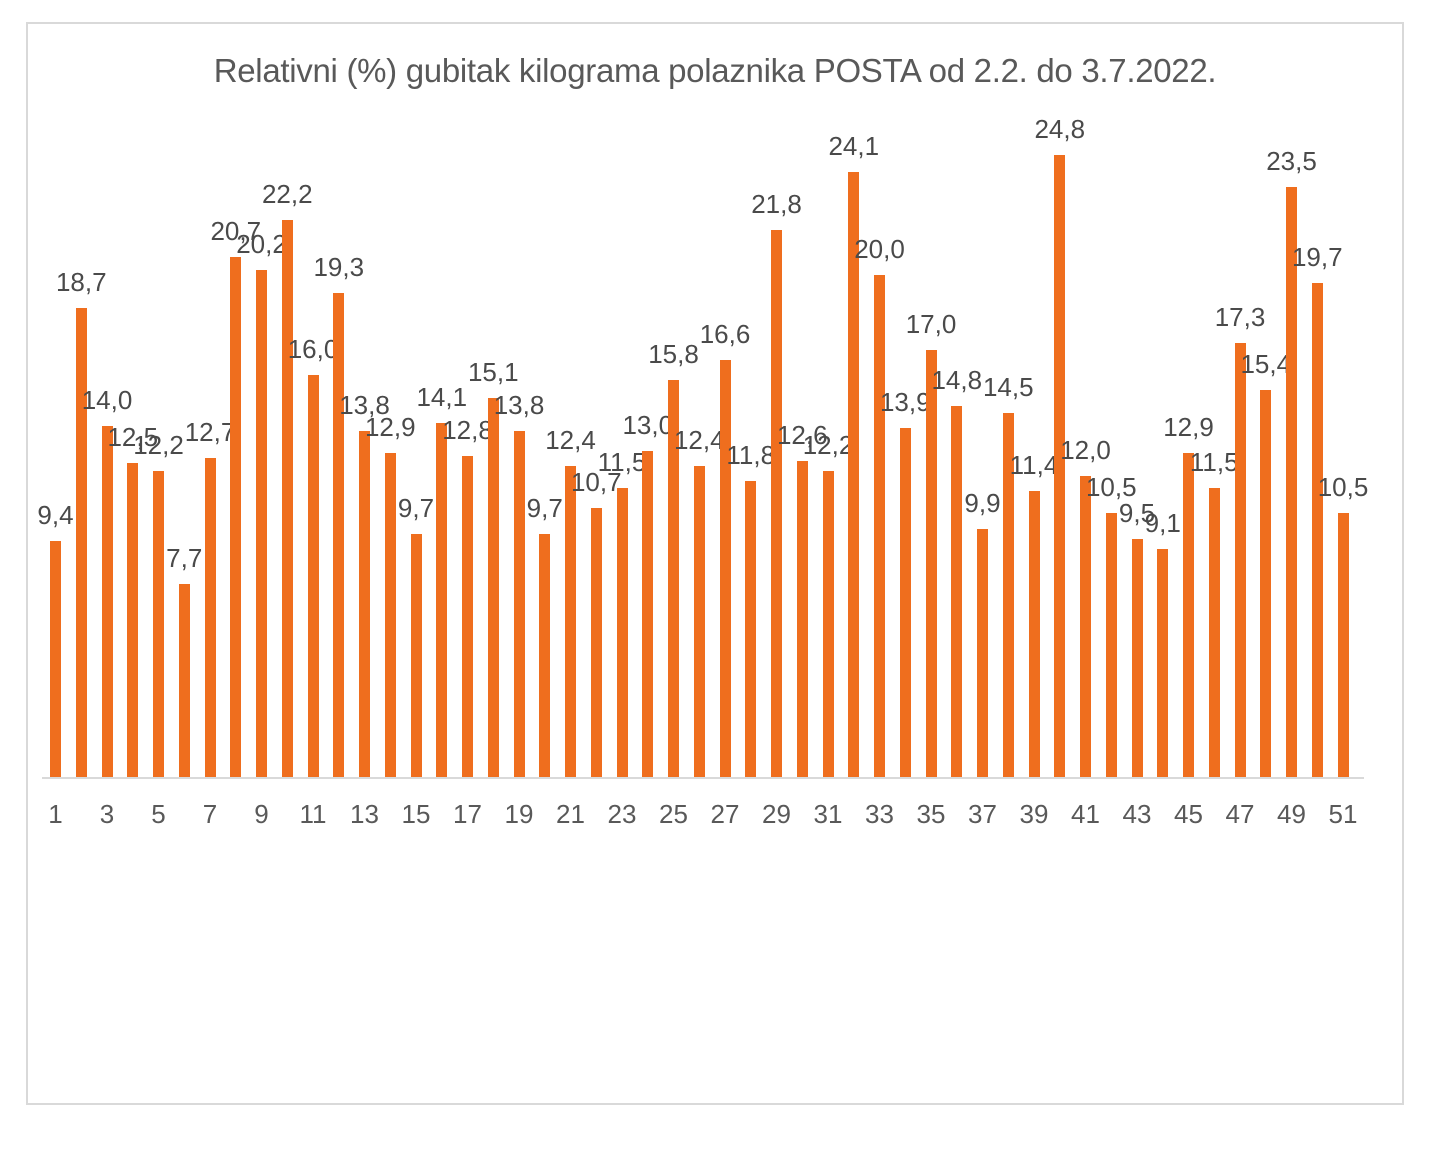  Describe the element at coordinates (854, 146) in the screenshot. I see `bar-value-label: 24,1` at that location.